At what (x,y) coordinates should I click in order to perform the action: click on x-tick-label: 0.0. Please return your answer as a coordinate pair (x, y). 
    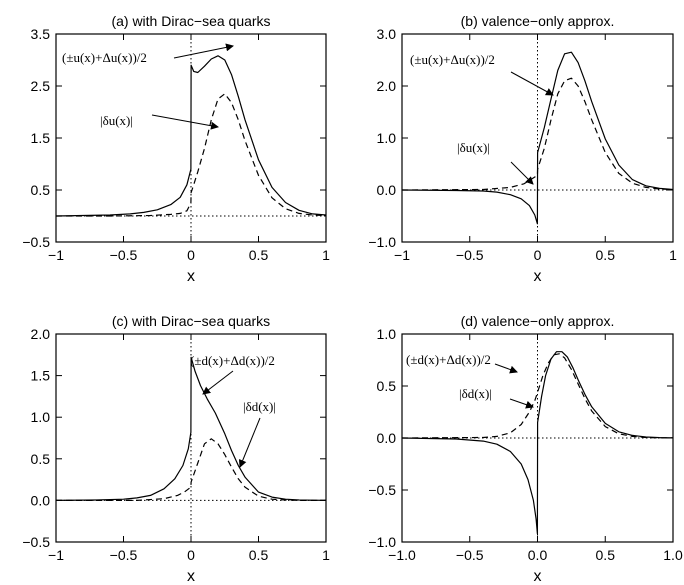
    Looking at the image, I should click on (538, 555).